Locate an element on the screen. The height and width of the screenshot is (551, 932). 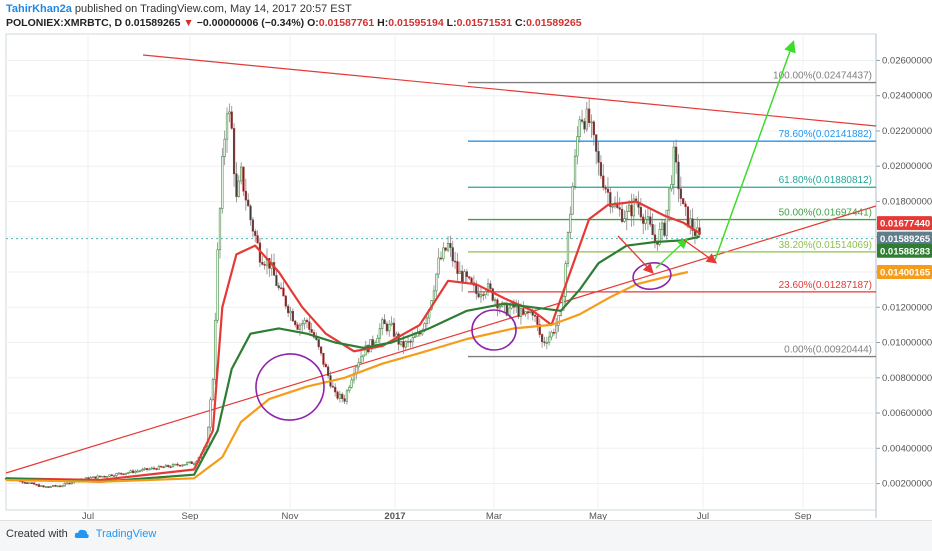
footer: Created with TradingView is located at coordinates (81, 534).